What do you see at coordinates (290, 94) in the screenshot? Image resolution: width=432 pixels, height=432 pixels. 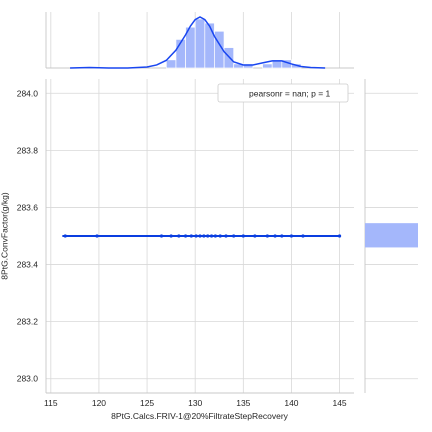 I see `legend-annotation: pearsonr = nan; p = 1` at bounding box center [290, 94].